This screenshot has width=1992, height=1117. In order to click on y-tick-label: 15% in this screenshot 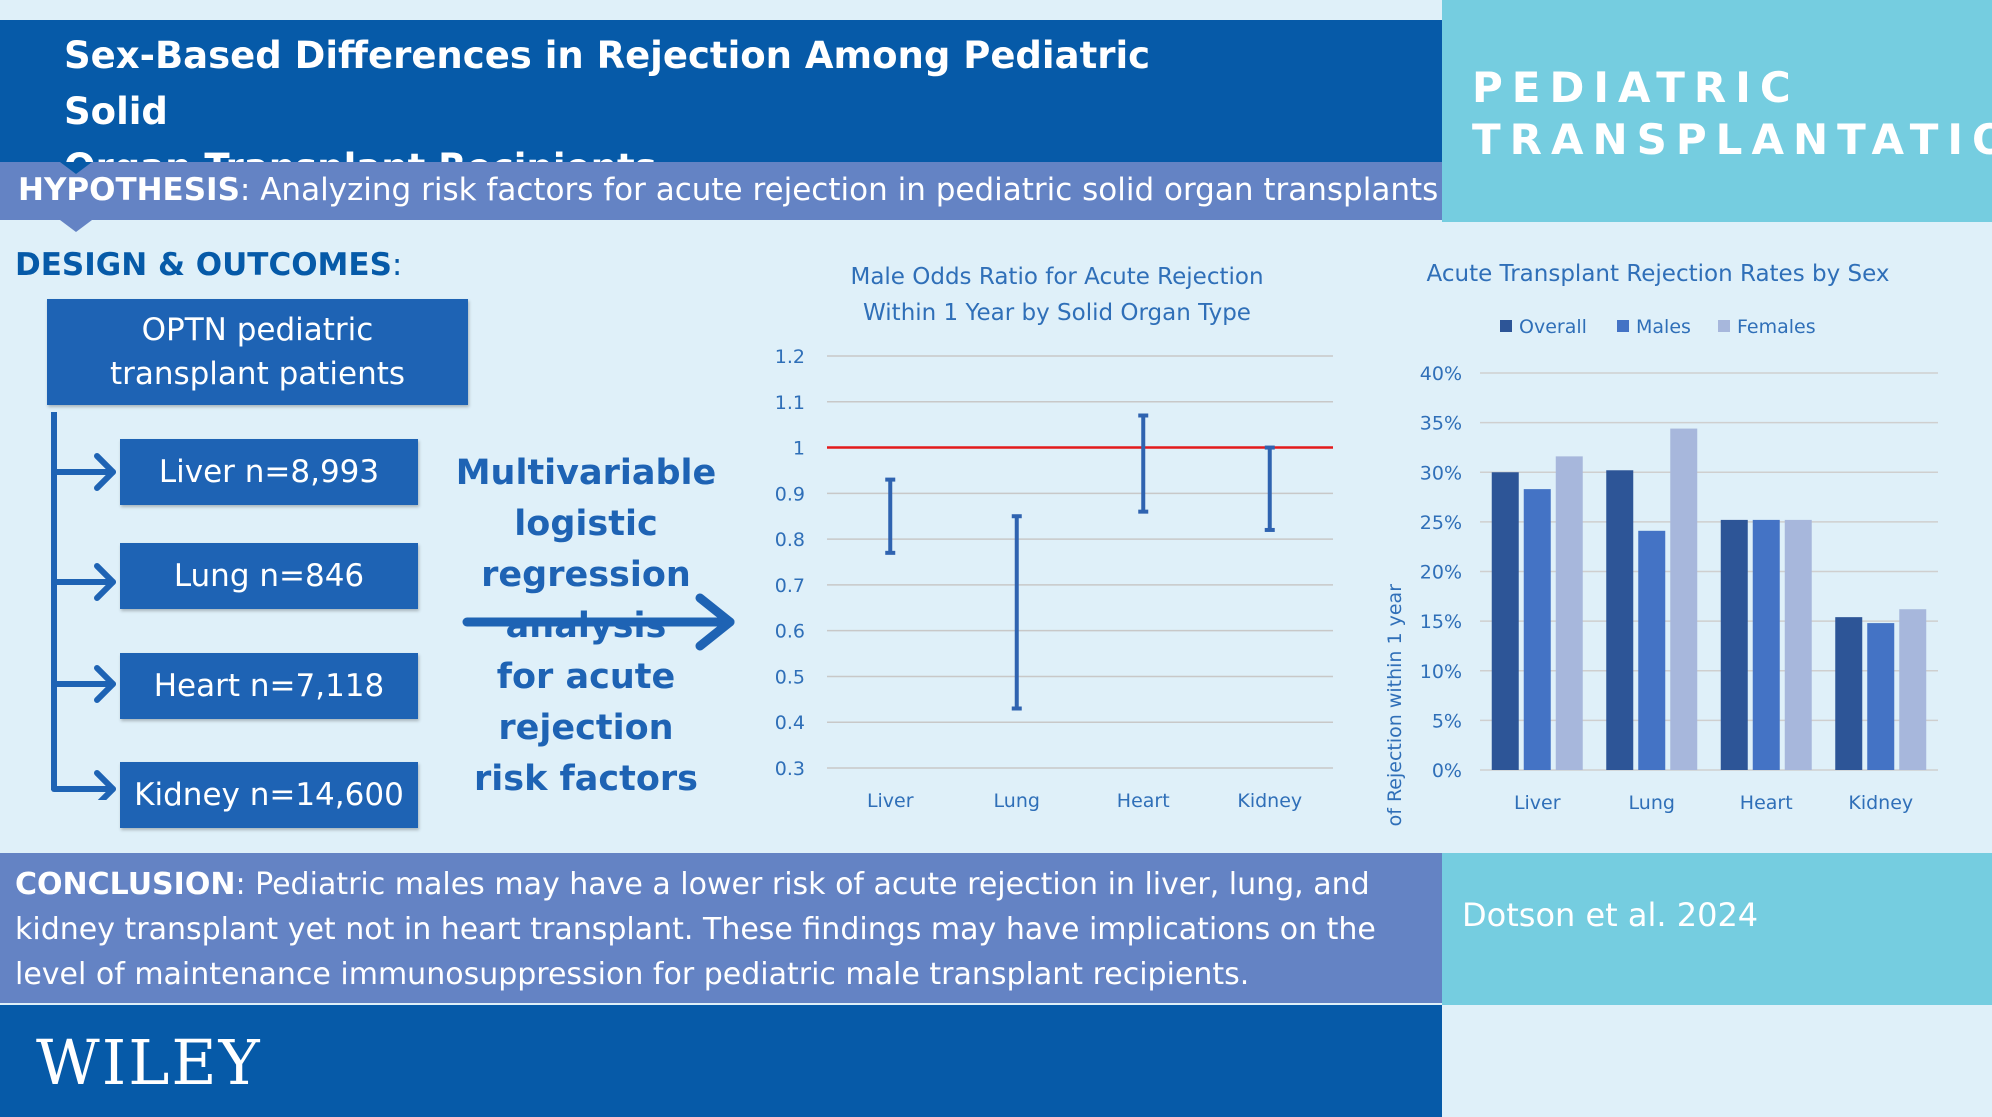, I will do `click(1441, 622)`.